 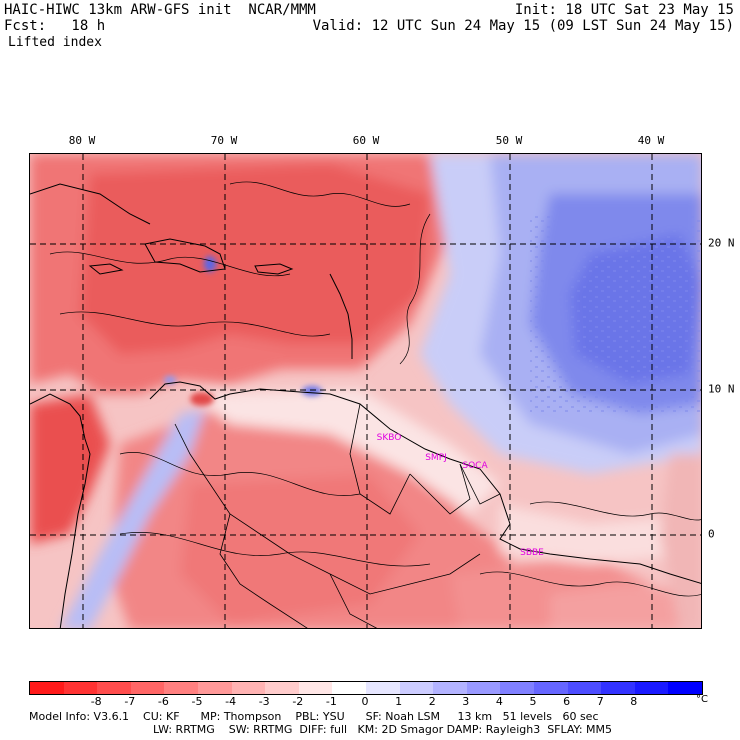 I want to click on colorbar-tick-label: 4, so click(x=499, y=701).